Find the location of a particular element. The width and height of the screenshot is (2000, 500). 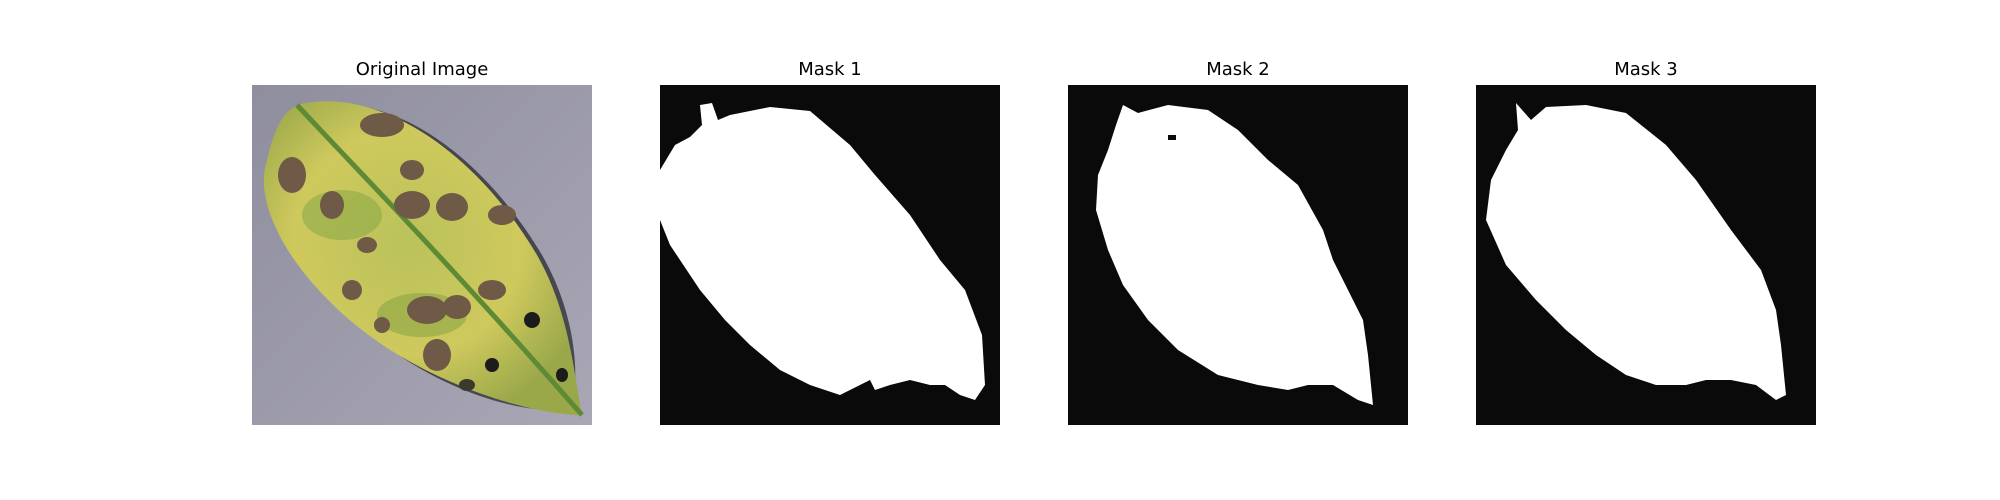

mask-1-image is located at coordinates (830, 255).